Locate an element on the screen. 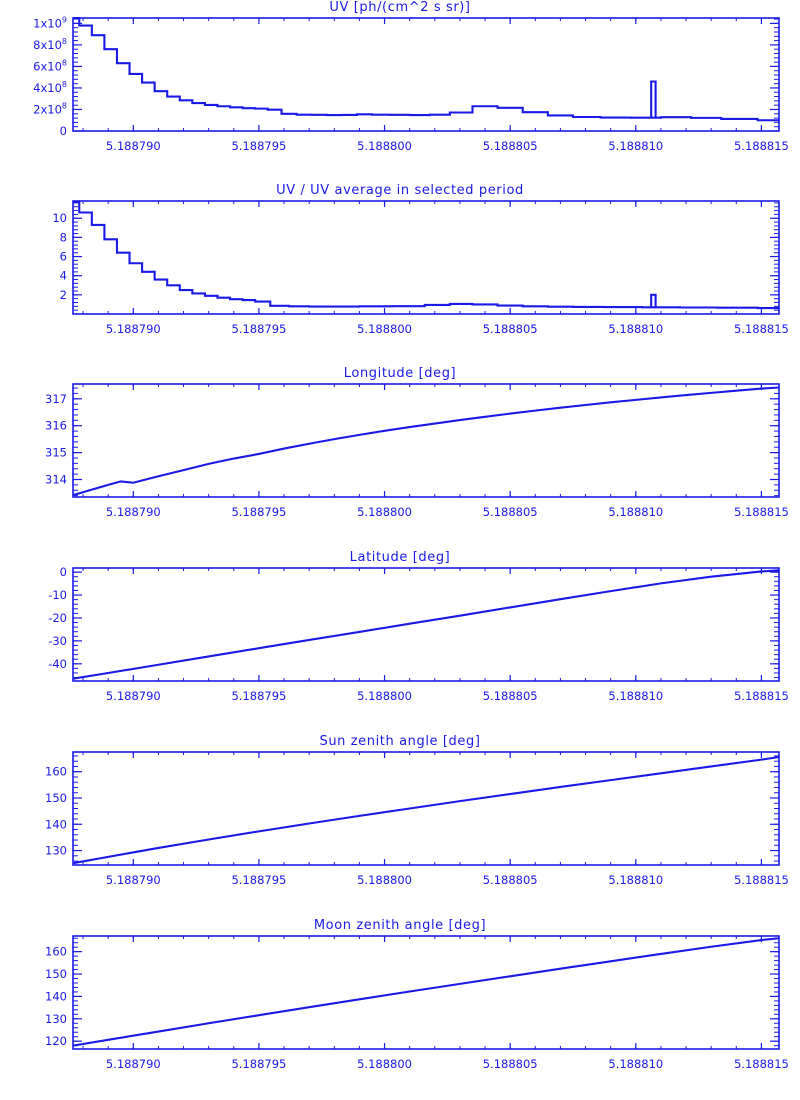 The image size is (800, 1100). y-tick-label: 8x10⁸ is located at coordinates (50, 44).